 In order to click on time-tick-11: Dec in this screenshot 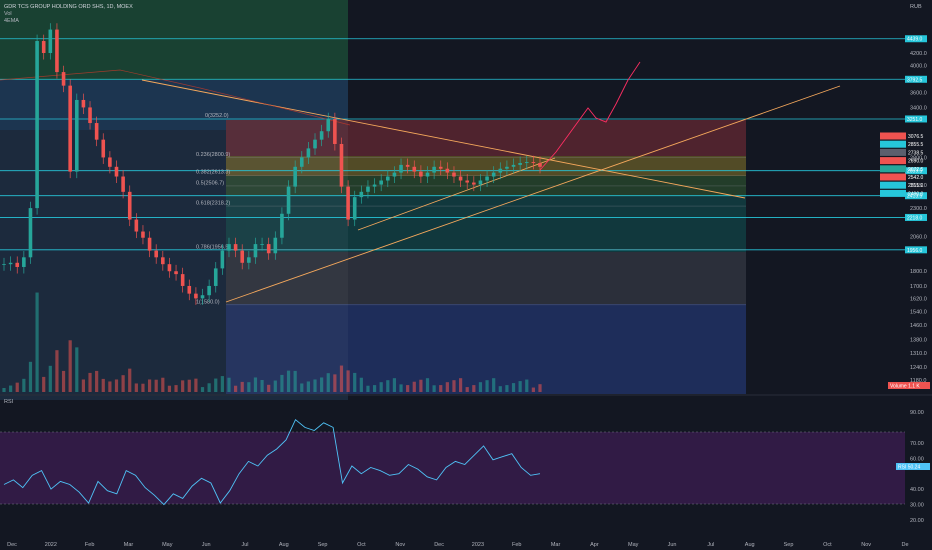, I will do `click(439, 545)`.